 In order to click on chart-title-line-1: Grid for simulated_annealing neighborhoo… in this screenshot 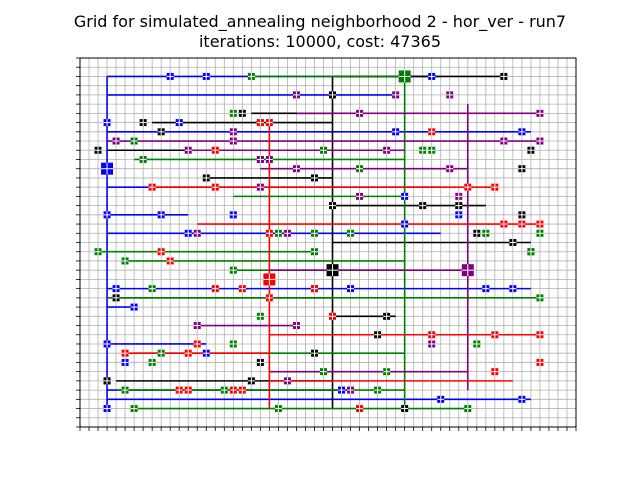, I will do `click(320, 21)`.